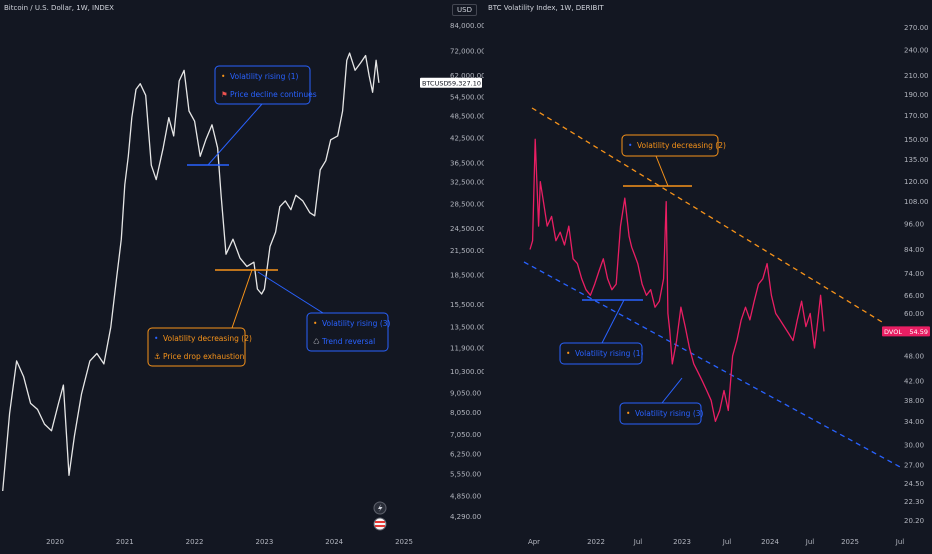 The height and width of the screenshot is (554, 932). Describe the element at coordinates (914, 382) in the screenshot. I see `y-tick-label: 42.00` at that location.